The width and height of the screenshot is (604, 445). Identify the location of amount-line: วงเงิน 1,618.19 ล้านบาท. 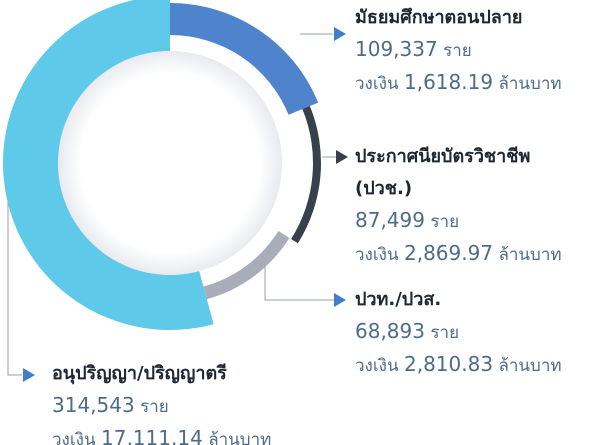
(479, 83).